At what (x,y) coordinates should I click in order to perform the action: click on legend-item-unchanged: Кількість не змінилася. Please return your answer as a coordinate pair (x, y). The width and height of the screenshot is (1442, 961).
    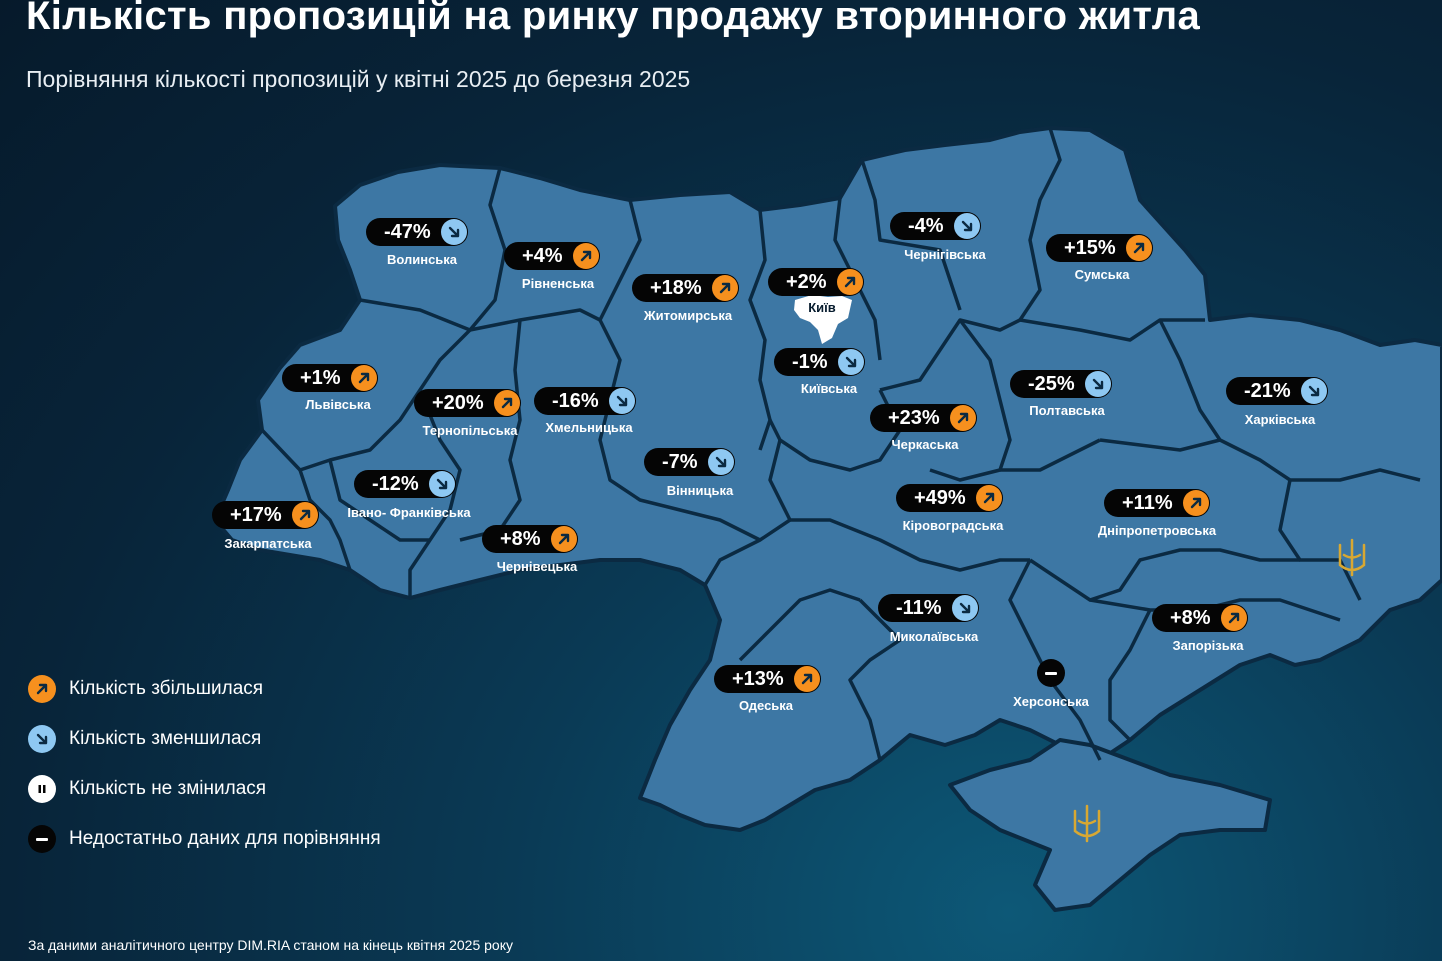
    Looking at the image, I should click on (204, 789).